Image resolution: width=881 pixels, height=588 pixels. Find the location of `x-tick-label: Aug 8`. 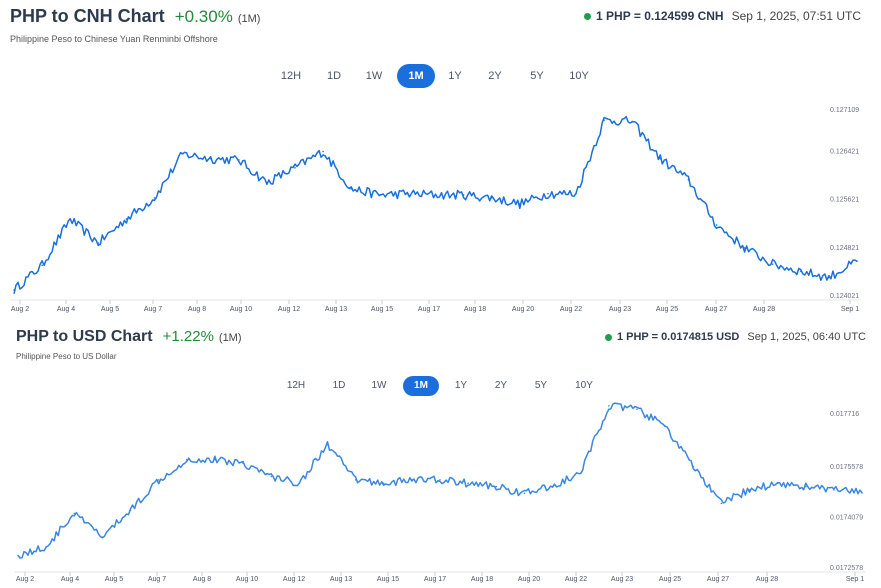

x-tick-label: Aug 8 is located at coordinates (197, 309).